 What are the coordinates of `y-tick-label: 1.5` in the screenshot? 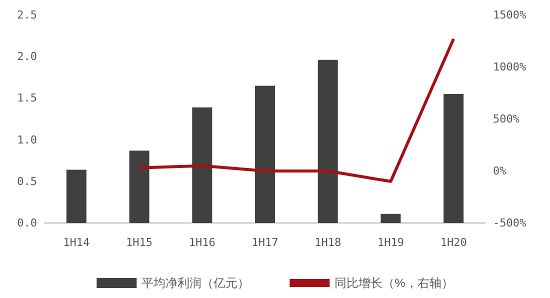 It's located at (27, 98).